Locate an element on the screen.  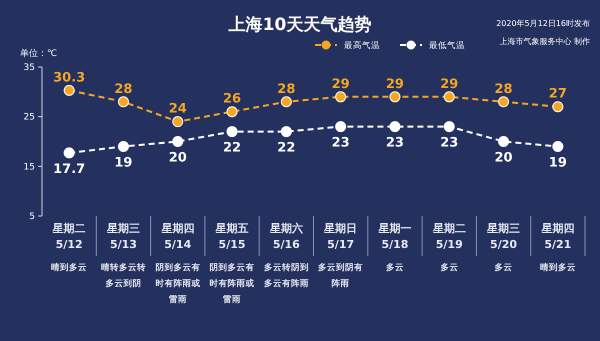
x-tick-label: 星期三 5/20 is located at coordinates (503, 236).